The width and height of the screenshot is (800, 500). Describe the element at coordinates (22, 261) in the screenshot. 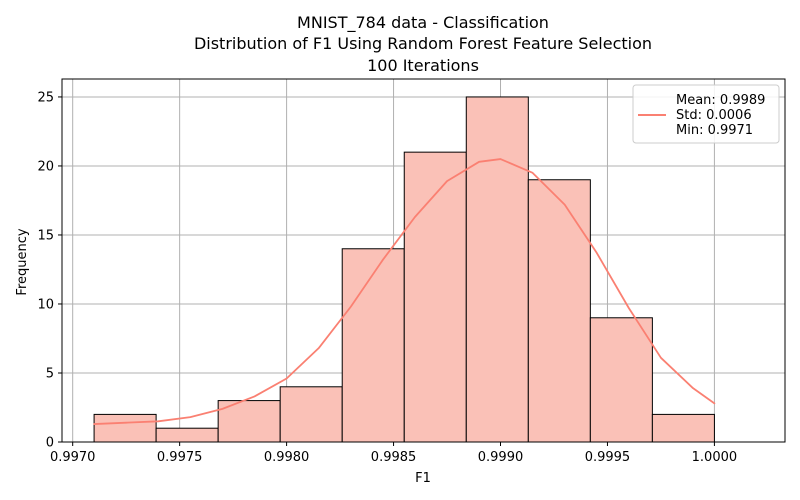

I see `y-axis-label: Frequency` at that location.